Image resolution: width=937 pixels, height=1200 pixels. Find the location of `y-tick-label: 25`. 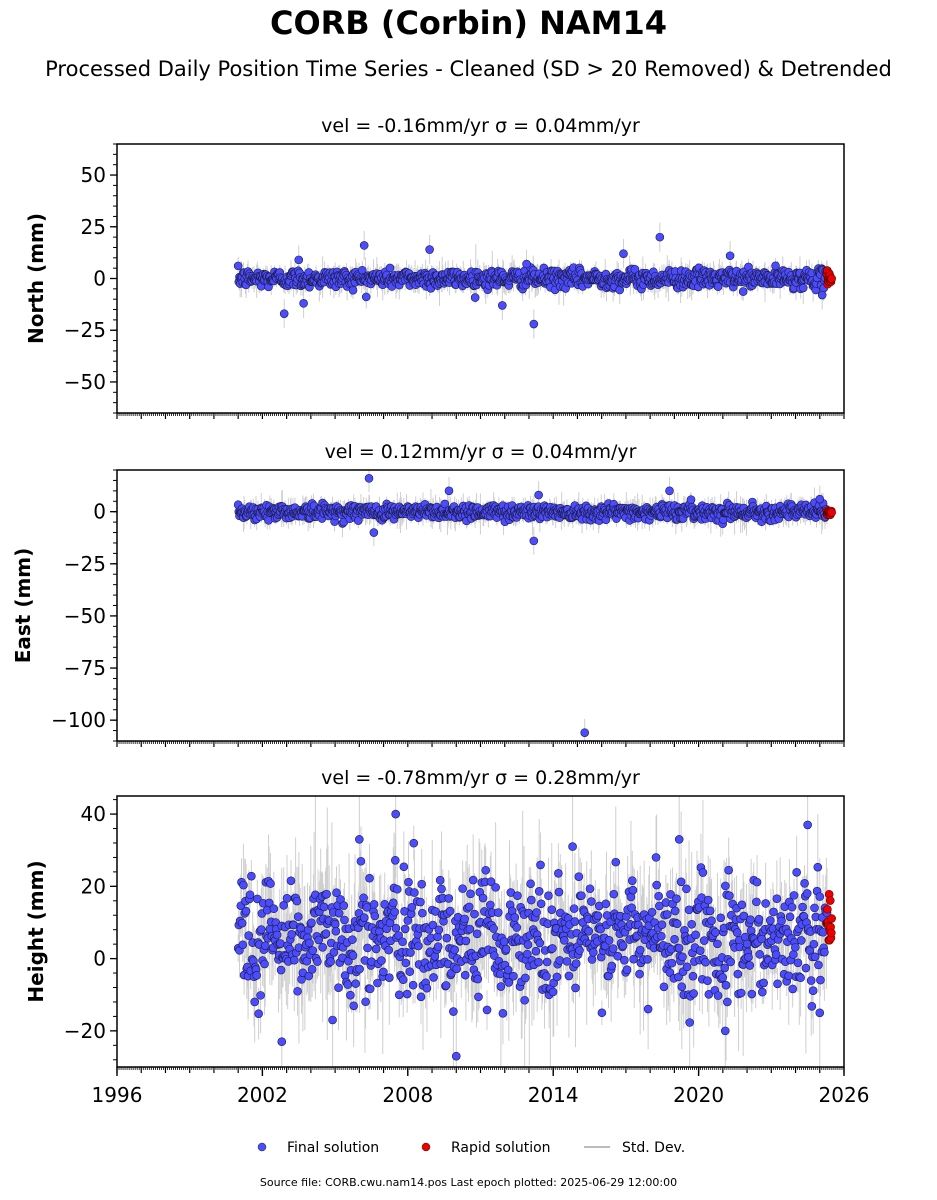

y-tick-label: 25 is located at coordinates (93, 227).